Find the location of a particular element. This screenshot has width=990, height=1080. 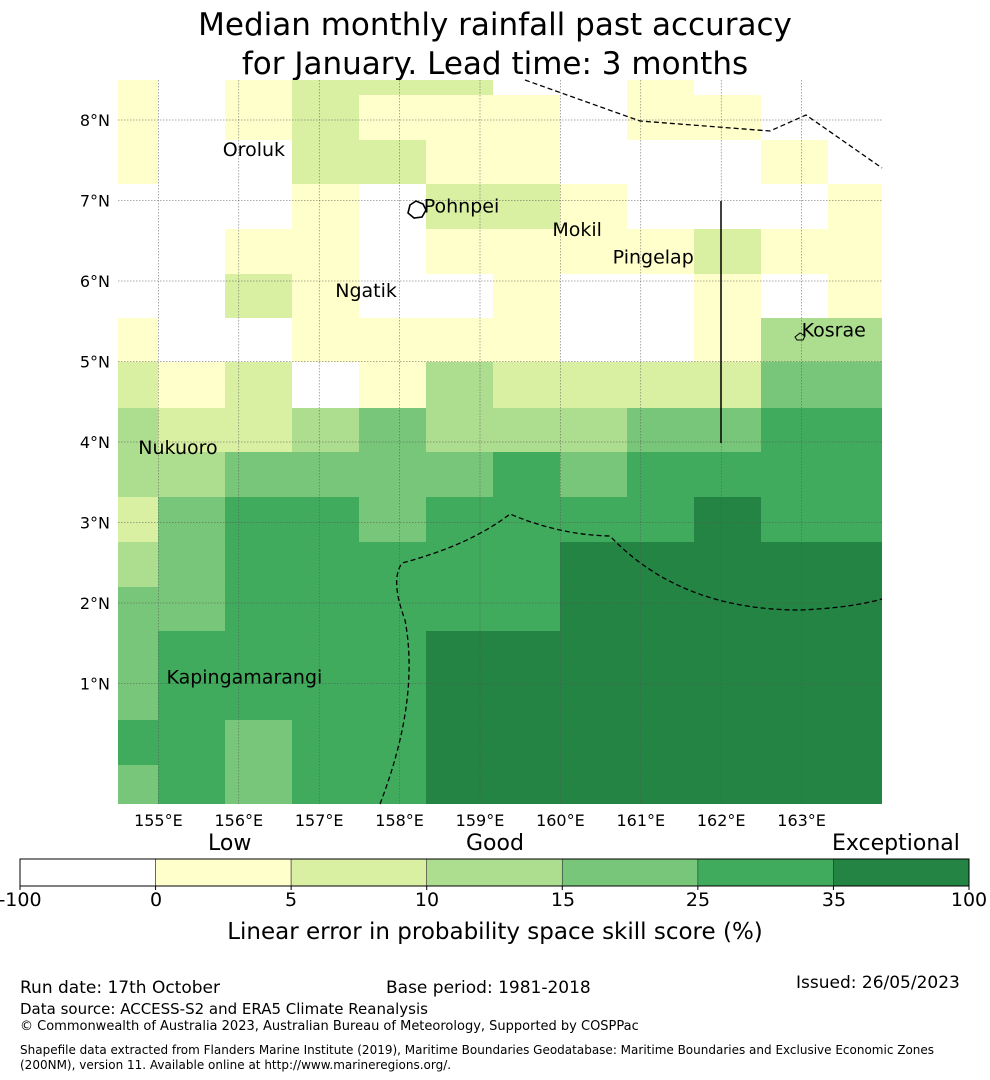

place-label-mokil: Mokil is located at coordinates (577, 230).